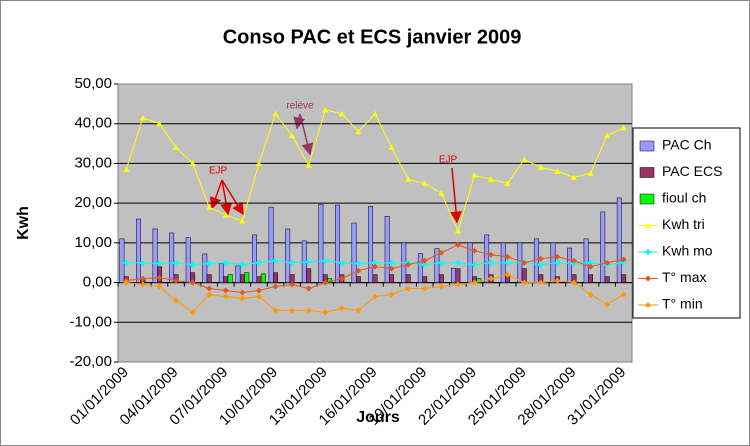 The image size is (750, 446). I want to click on annotation-arrows, so click(336, 168).